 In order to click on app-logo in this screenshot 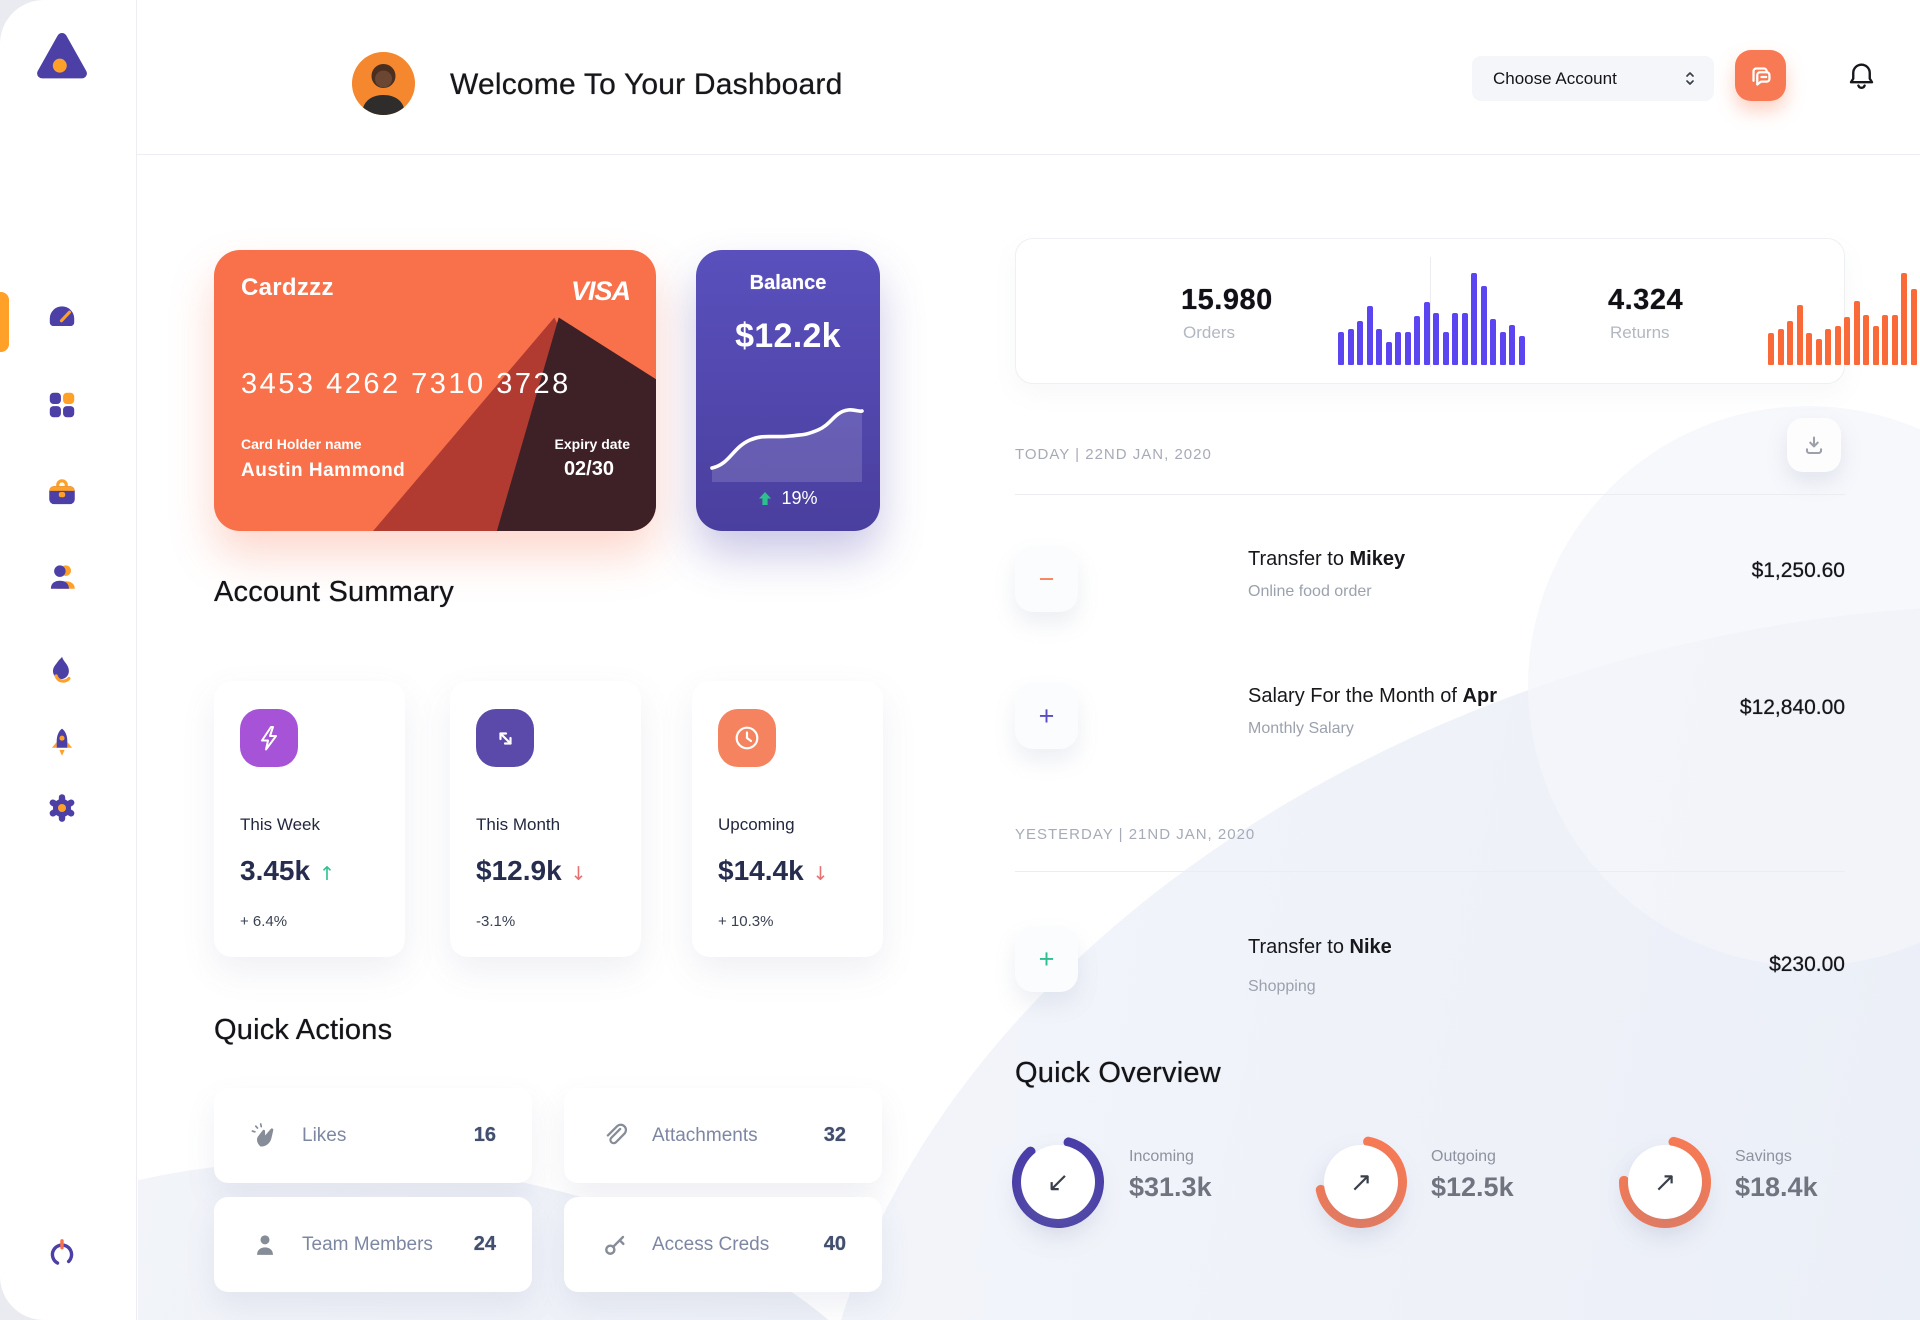, I will do `click(62, 59)`.